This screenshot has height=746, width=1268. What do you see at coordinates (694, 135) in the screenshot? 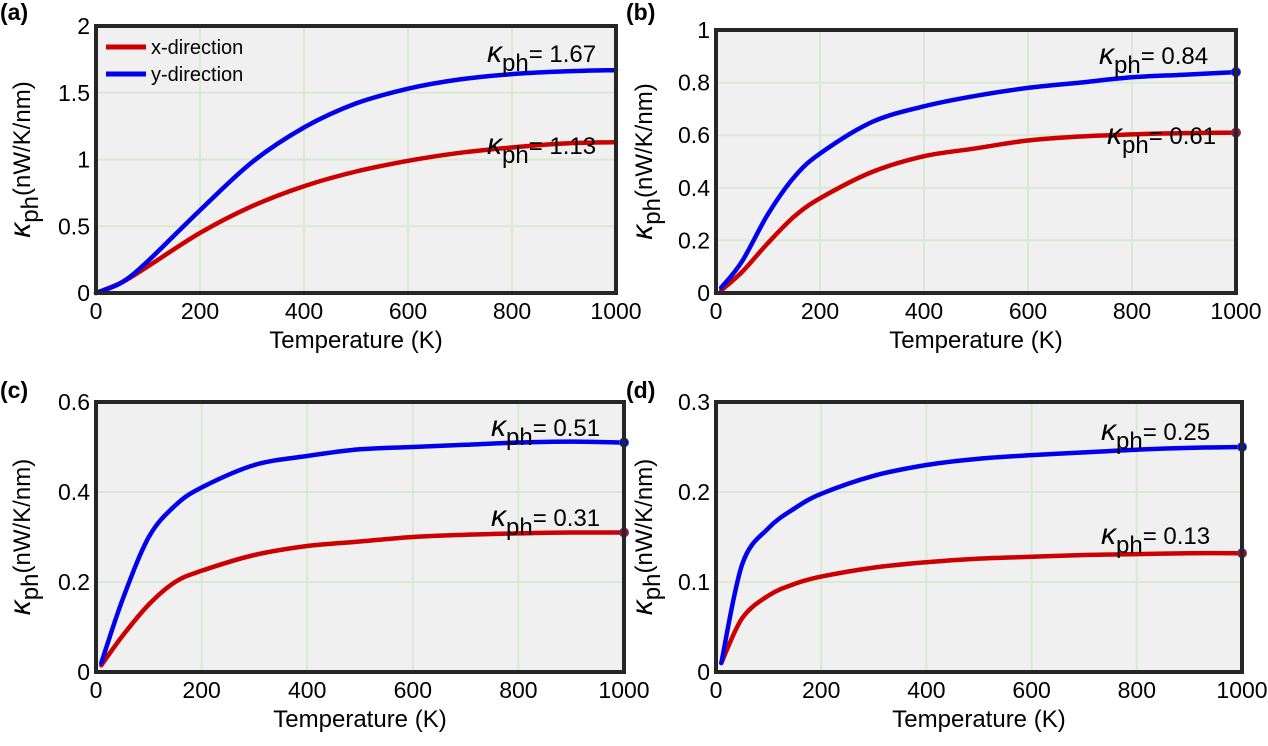
I see `y-tick-label: 0.6` at bounding box center [694, 135].